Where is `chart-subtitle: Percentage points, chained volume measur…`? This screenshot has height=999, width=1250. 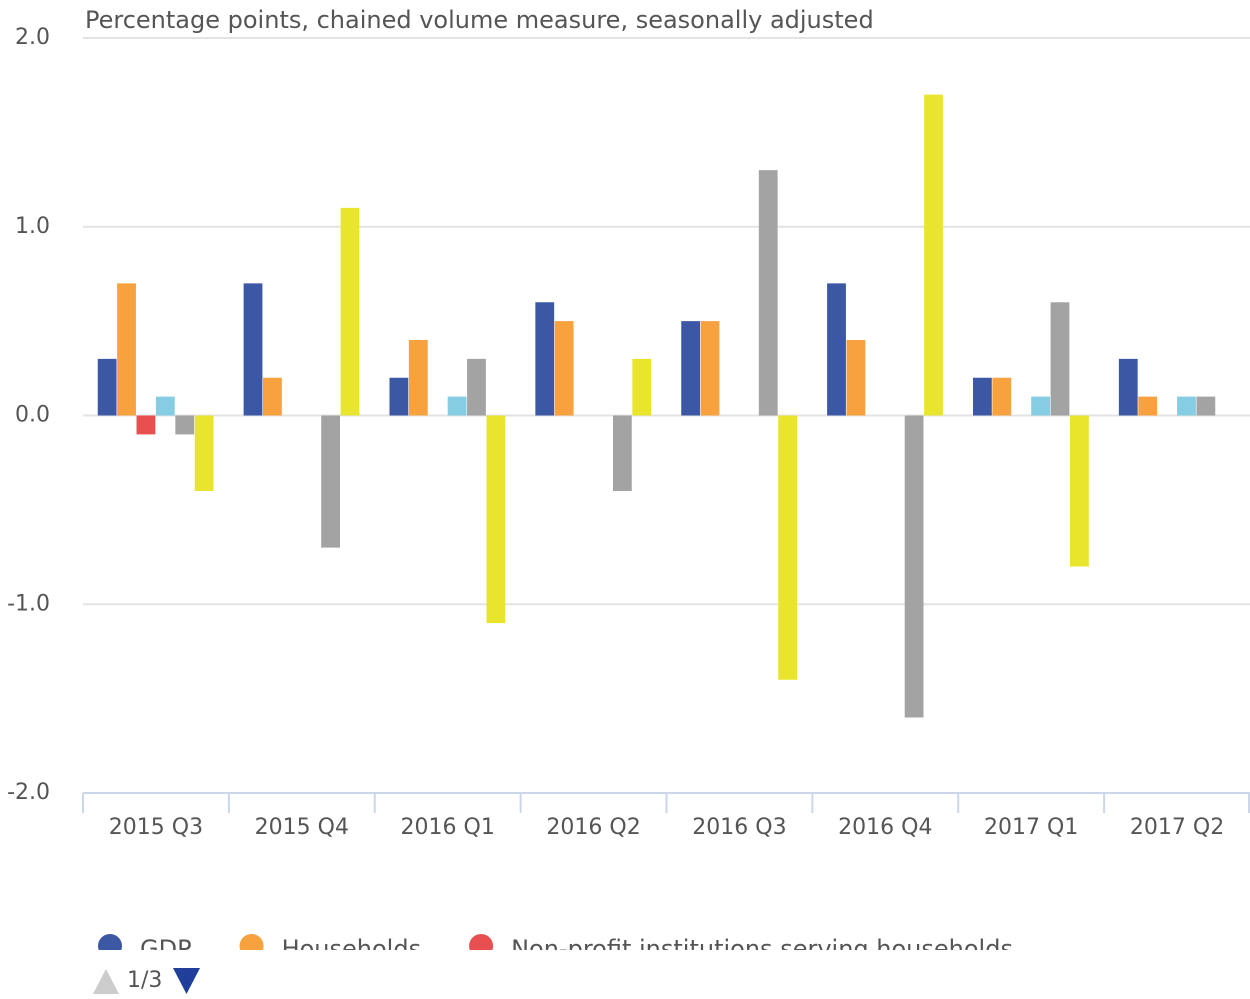
chart-subtitle: Percentage points, chained volume measur… is located at coordinates (479, 20).